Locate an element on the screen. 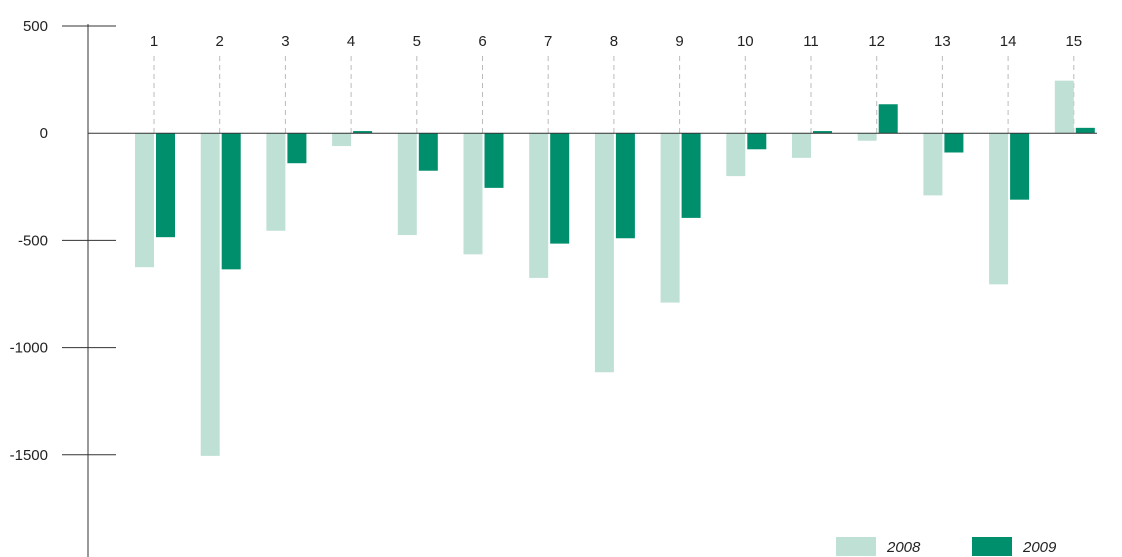  category-label: 1 is located at coordinates (154, 41).